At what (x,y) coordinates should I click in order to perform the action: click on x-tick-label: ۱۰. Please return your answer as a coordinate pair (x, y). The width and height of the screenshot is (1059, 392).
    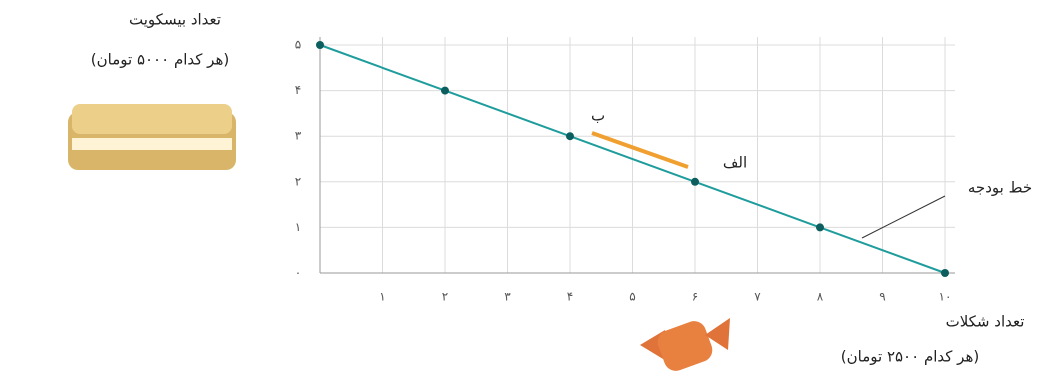
    Looking at the image, I should click on (945, 297).